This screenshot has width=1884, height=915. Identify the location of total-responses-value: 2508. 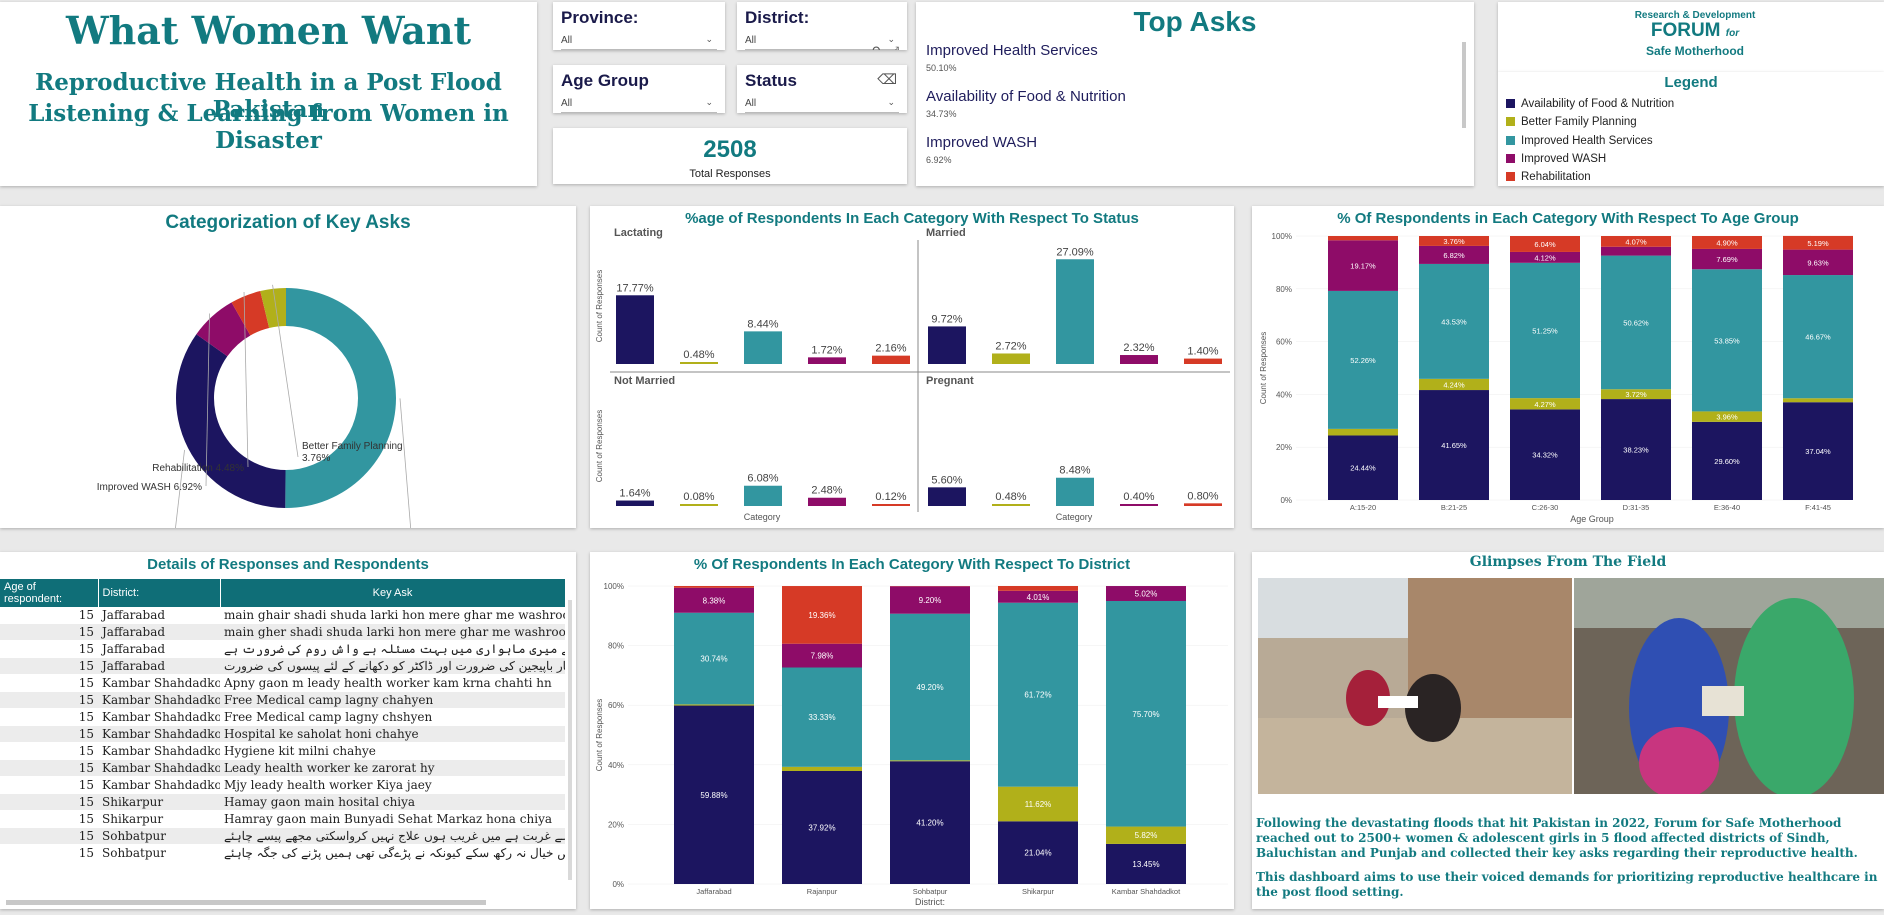
(730, 149).